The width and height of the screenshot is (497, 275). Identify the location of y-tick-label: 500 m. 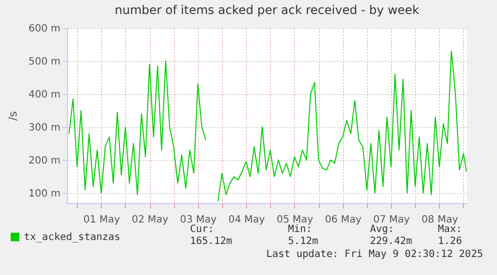
(44, 62).